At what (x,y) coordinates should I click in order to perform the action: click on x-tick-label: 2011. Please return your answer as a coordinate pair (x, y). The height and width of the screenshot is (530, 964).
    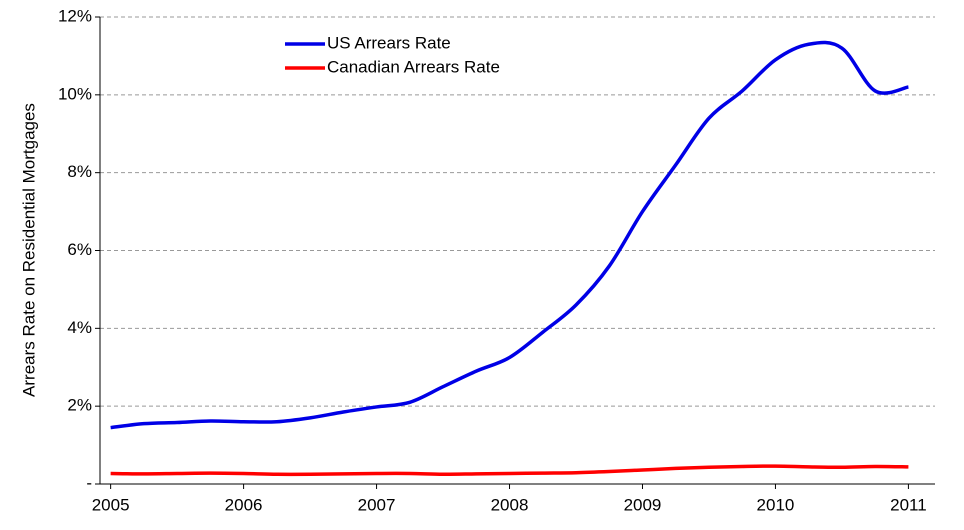
    Looking at the image, I should click on (908, 504).